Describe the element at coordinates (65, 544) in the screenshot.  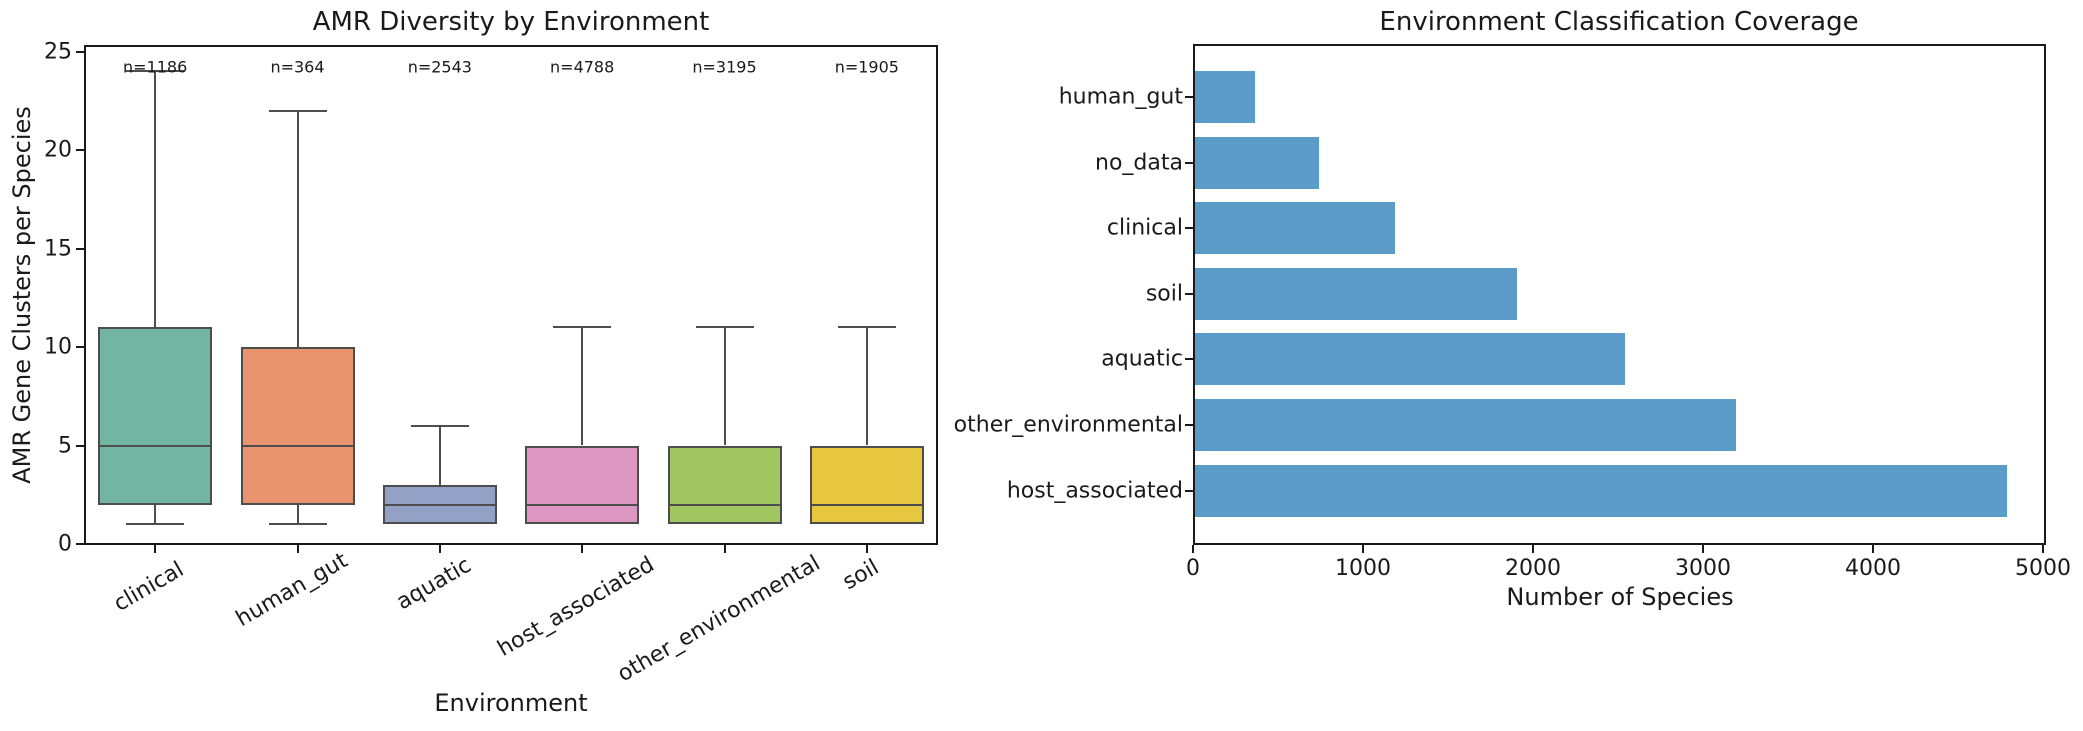
I see `y-tick-label: 0` at that location.